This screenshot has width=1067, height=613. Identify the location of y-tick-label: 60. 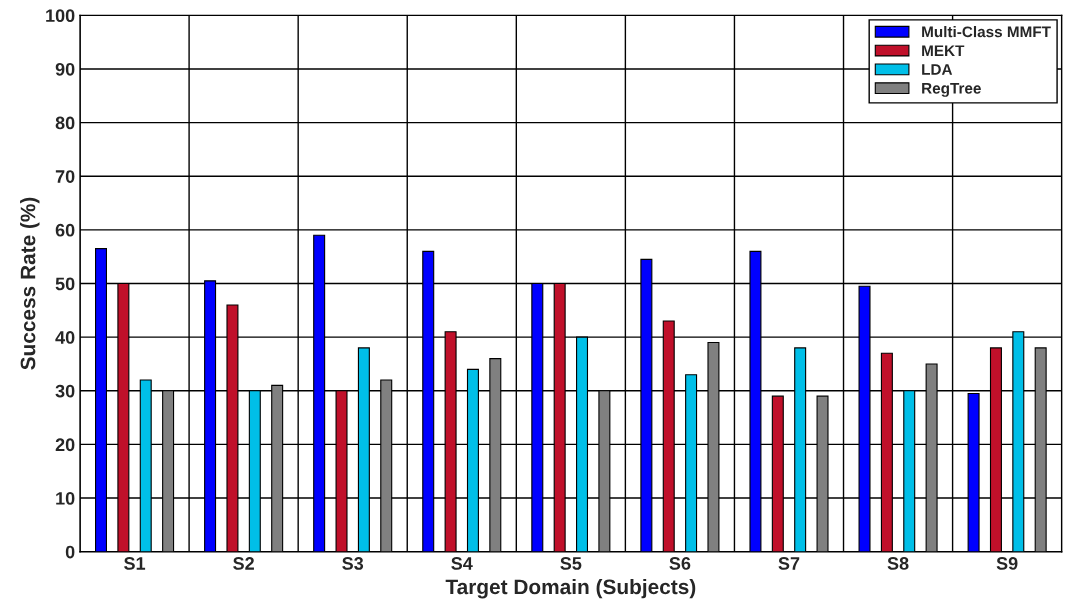
(65, 230).